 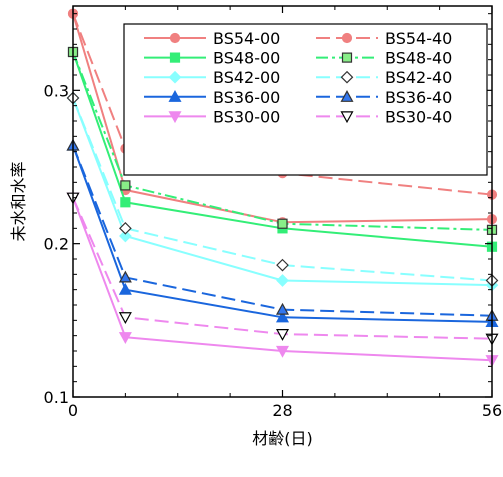 I want to click on legend-label: BS48-40, so click(x=418, y=58).